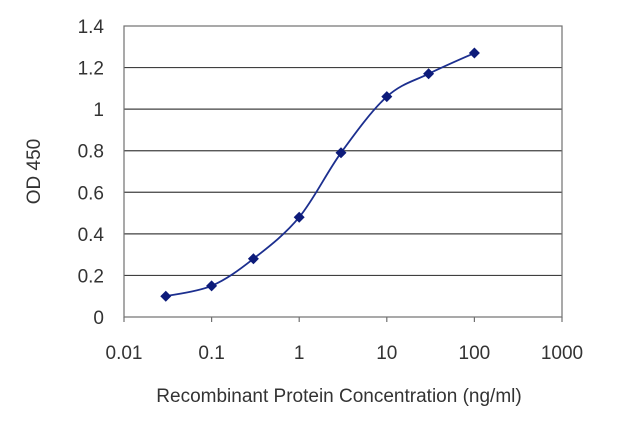 The image size is (640, 427). Describe the element at coordinates (91, 276) in the screenshot. I see `y-tick-label: 0.2` at that location.